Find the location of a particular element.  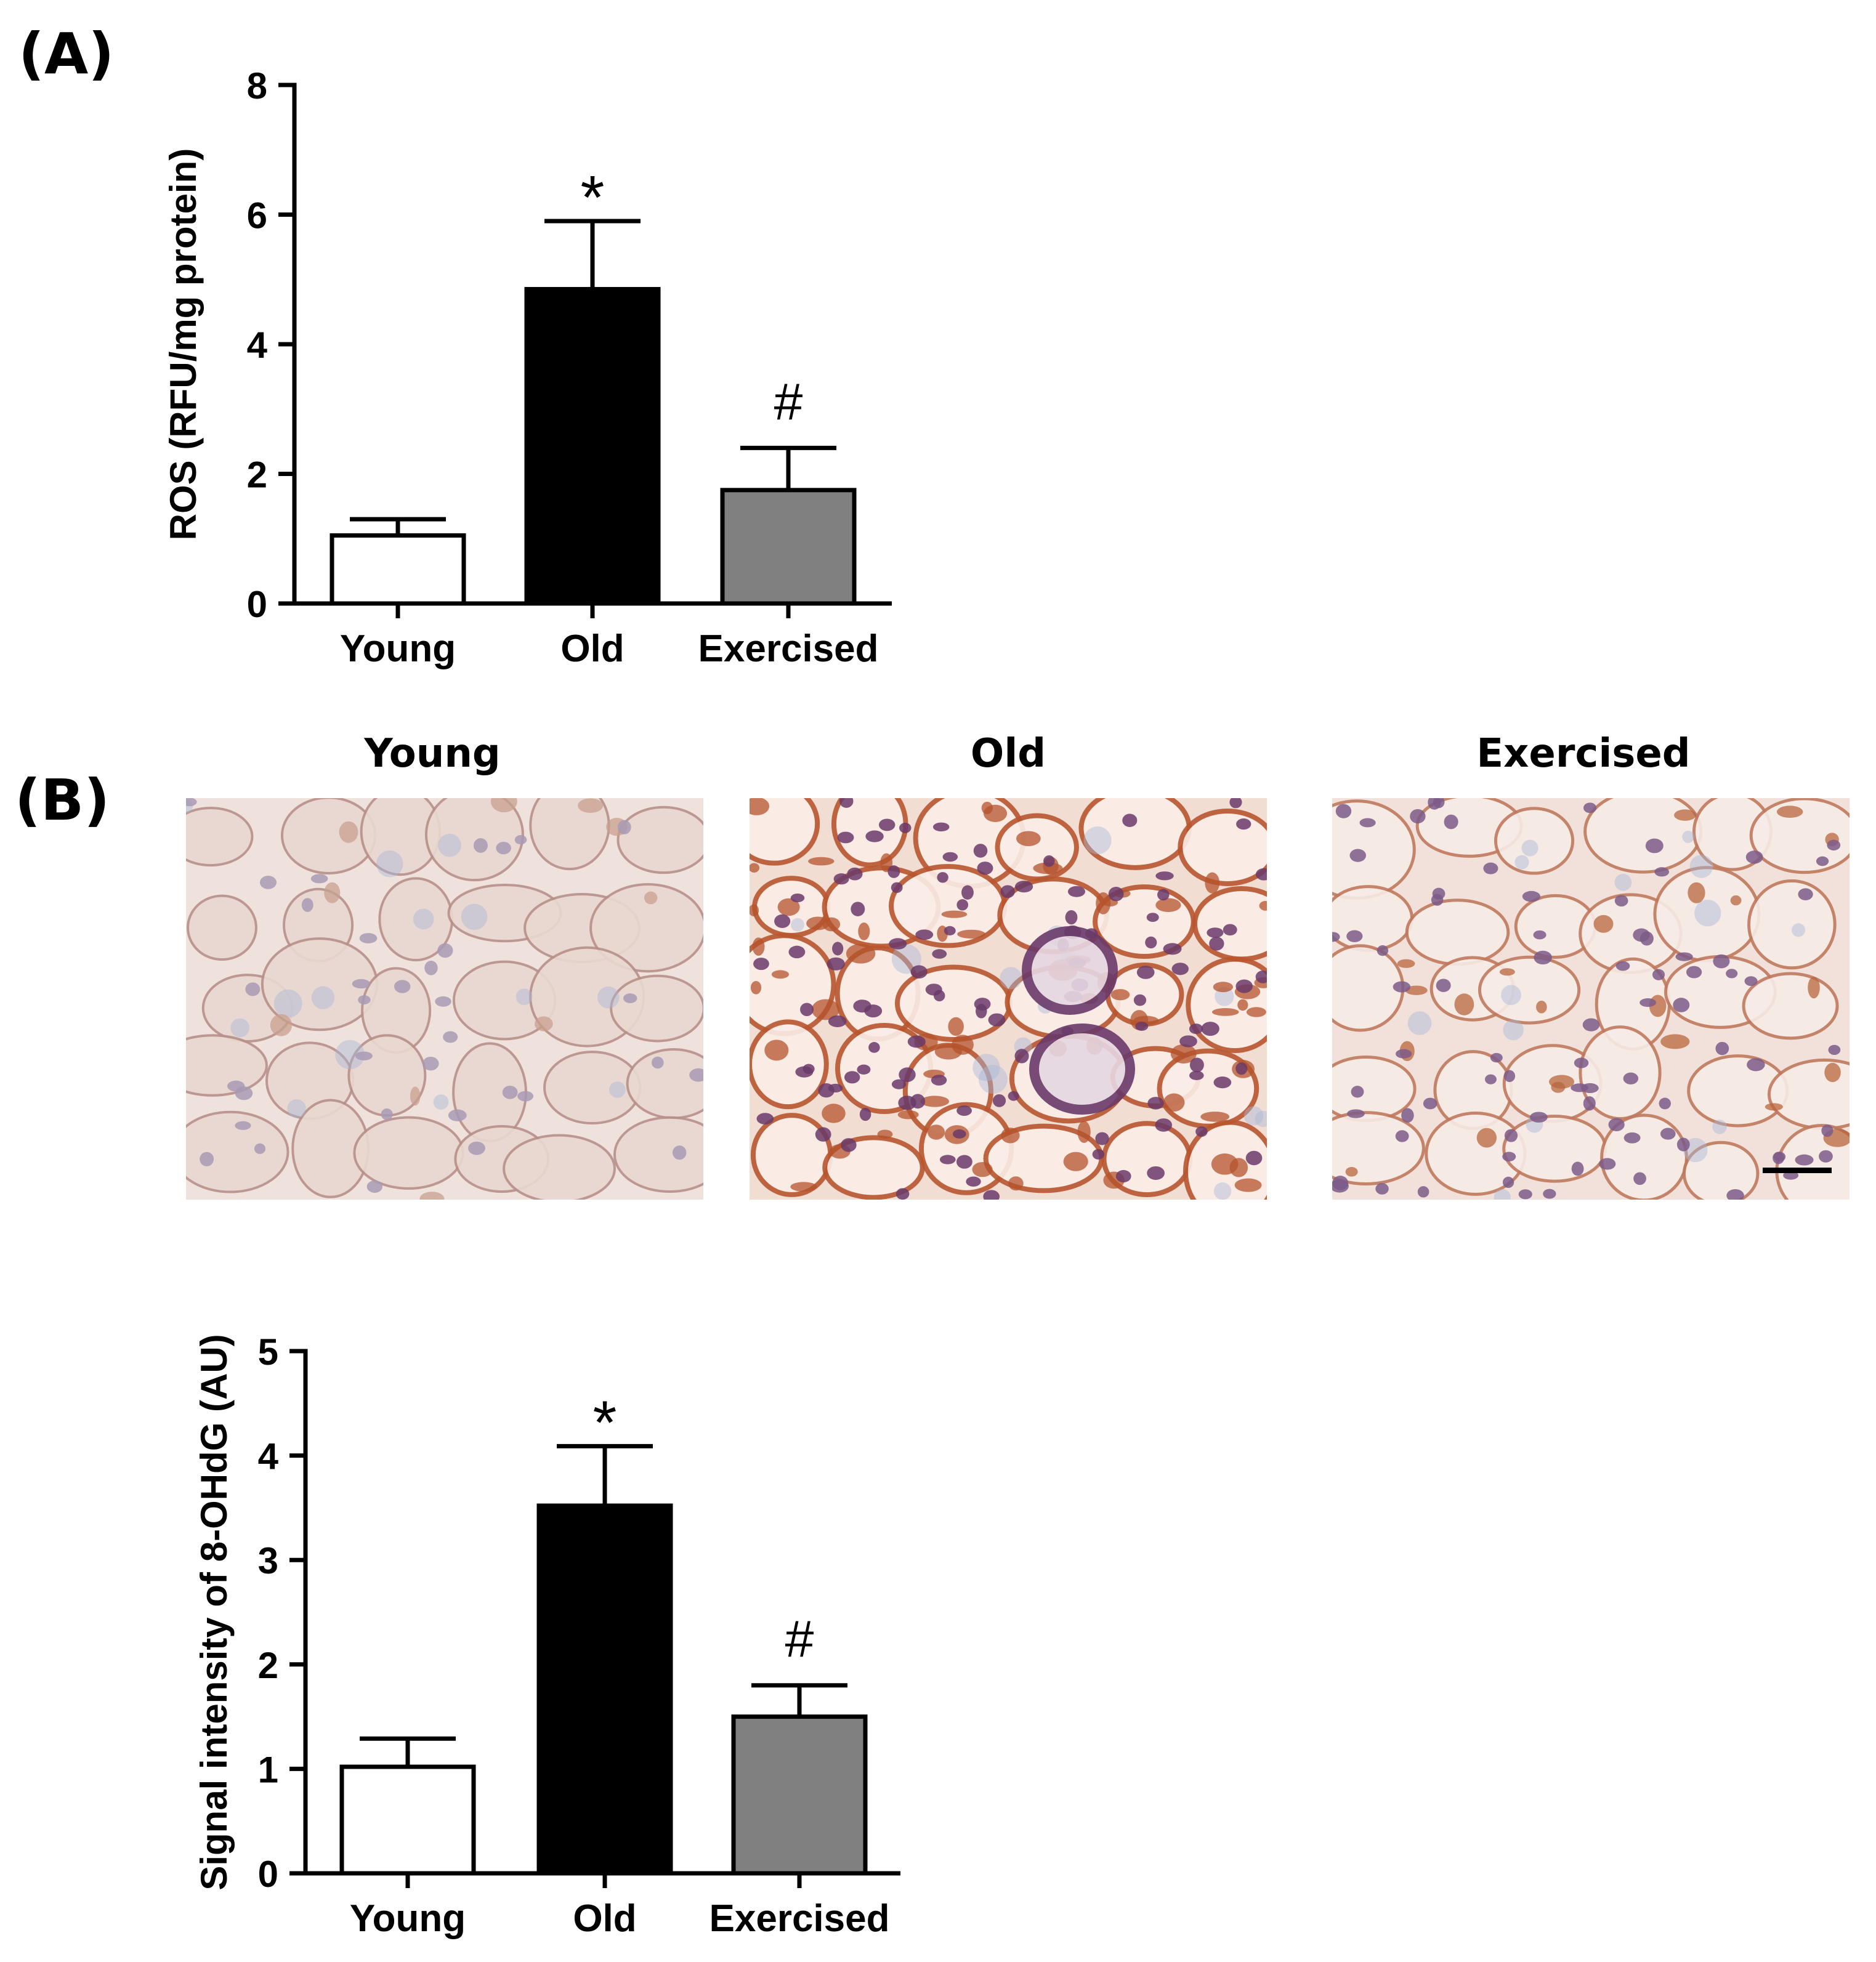

bar-old is located at coordinates (604, 1689).